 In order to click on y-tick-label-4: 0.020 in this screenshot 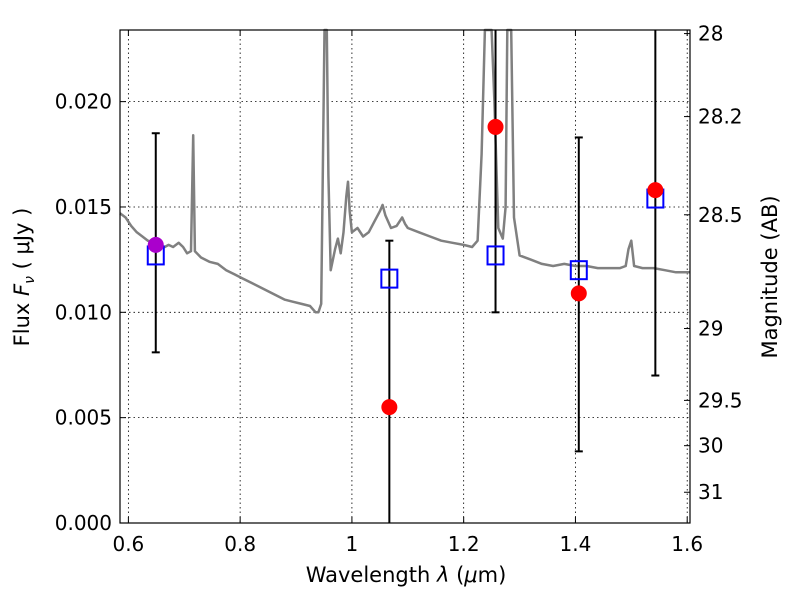, I will do `click(83, 102)`.